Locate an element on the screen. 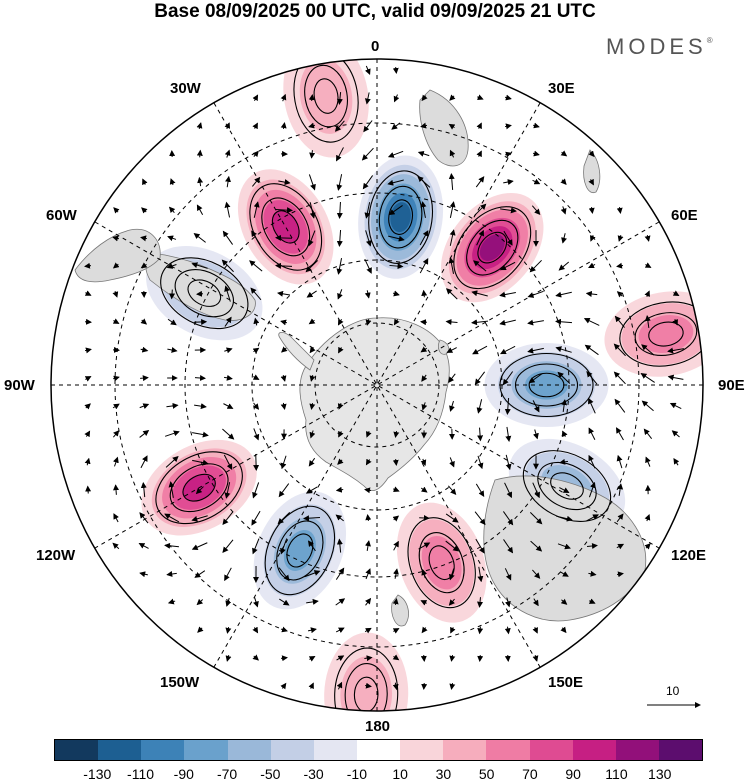 The width and height of the screenshot is (750, 783). label-30e: 30E is located at coordinates (561, 88).